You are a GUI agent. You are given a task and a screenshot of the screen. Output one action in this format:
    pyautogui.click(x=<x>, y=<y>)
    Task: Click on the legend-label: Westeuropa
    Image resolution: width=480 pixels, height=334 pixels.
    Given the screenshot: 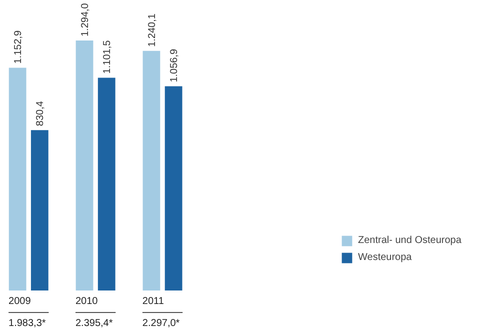 What is the action you would take?
    pyautogui.click(x=385, y=257)
    